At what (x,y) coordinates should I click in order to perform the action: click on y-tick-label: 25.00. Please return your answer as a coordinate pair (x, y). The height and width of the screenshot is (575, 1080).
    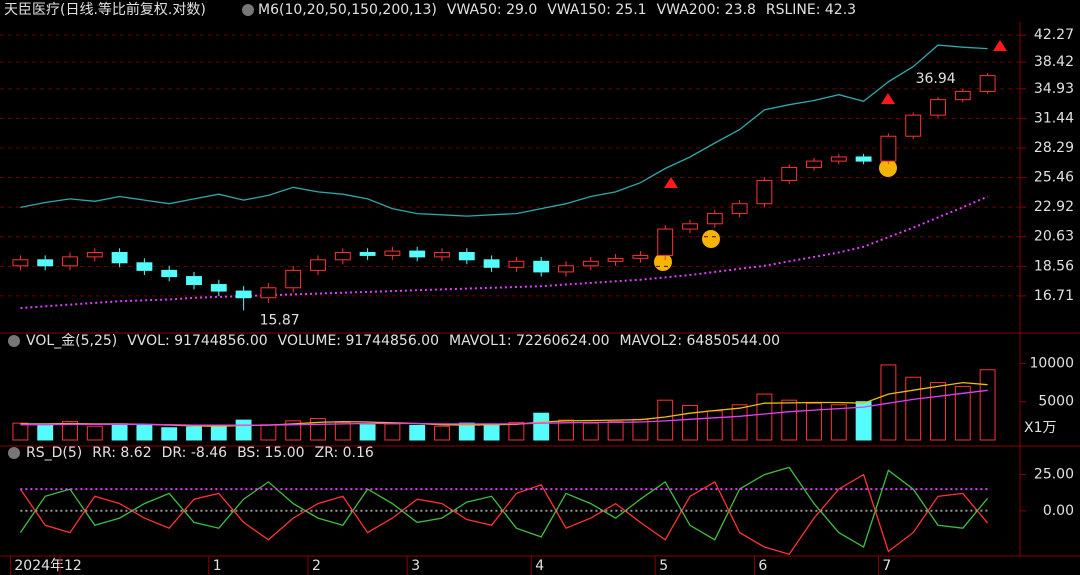
    Looking at the image, I should click on (1054, 475).